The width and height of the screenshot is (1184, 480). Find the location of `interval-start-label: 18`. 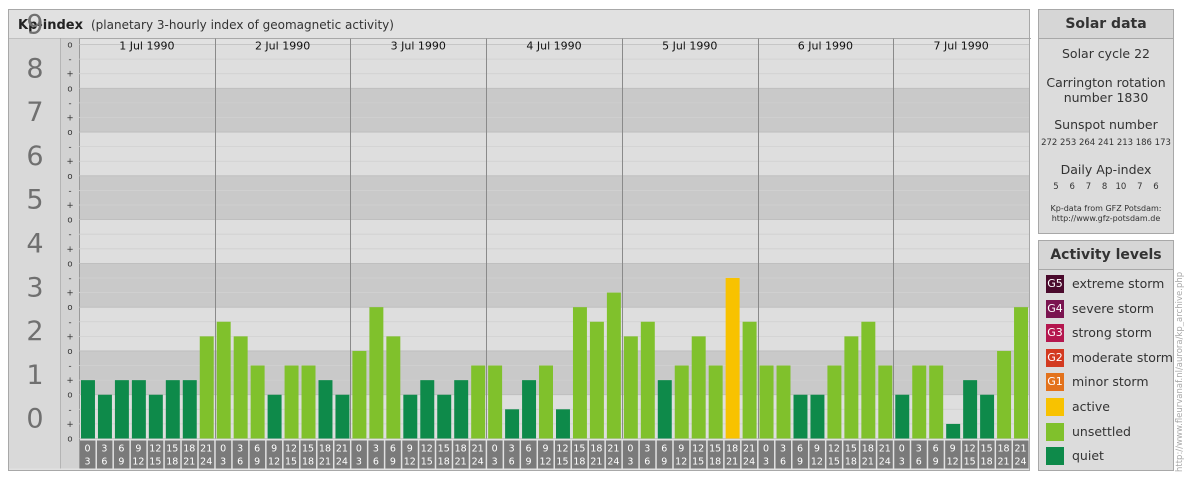

interval-start-label: 18 is located at coordinates (596, 449).